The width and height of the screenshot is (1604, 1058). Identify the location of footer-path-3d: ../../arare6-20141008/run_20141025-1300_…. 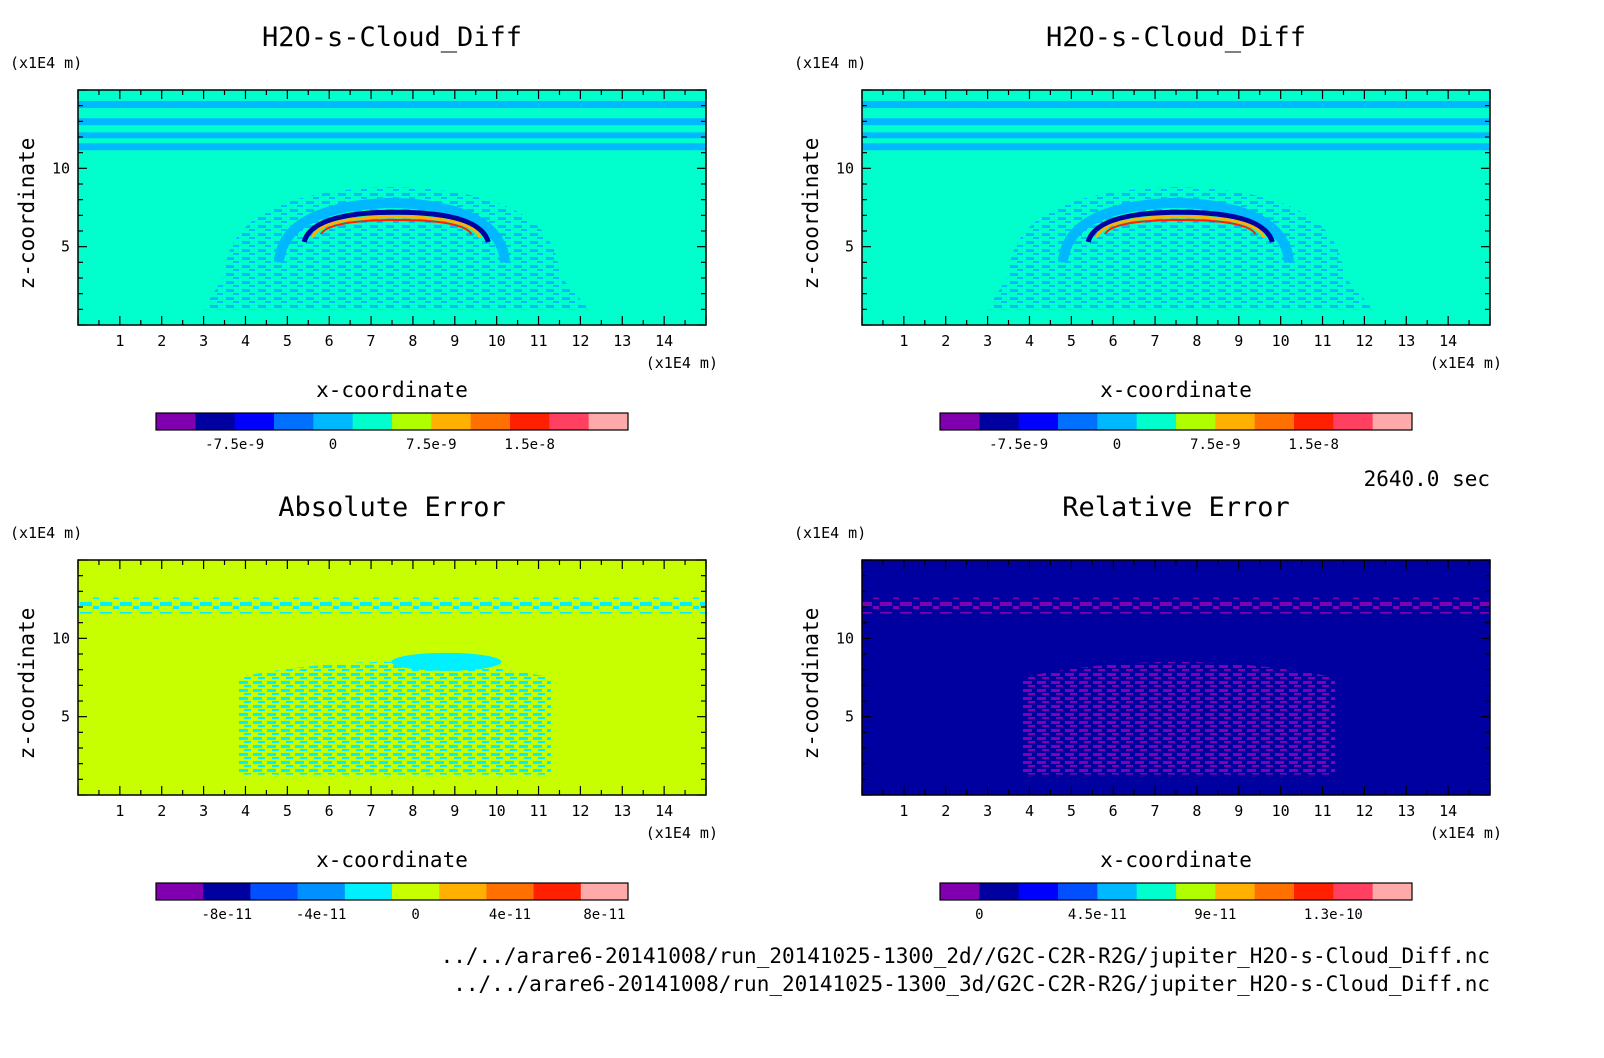
(971, 984).